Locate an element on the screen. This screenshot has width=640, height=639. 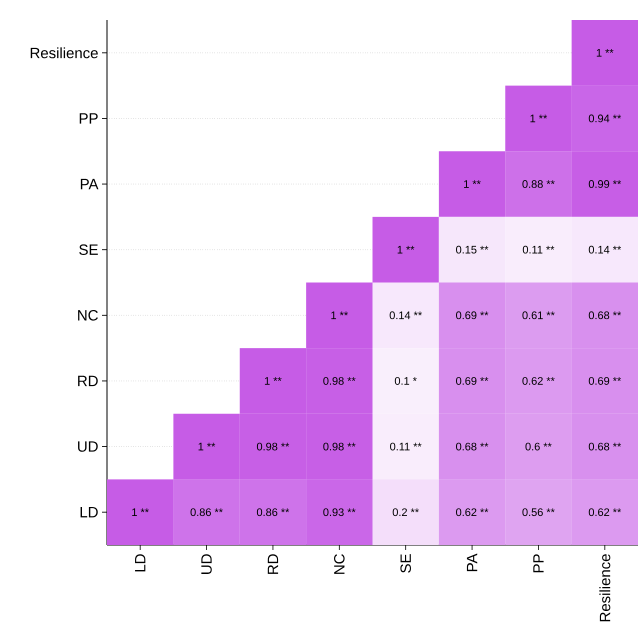
data-label: 0.99 ** is located at coordinates (605, 184).